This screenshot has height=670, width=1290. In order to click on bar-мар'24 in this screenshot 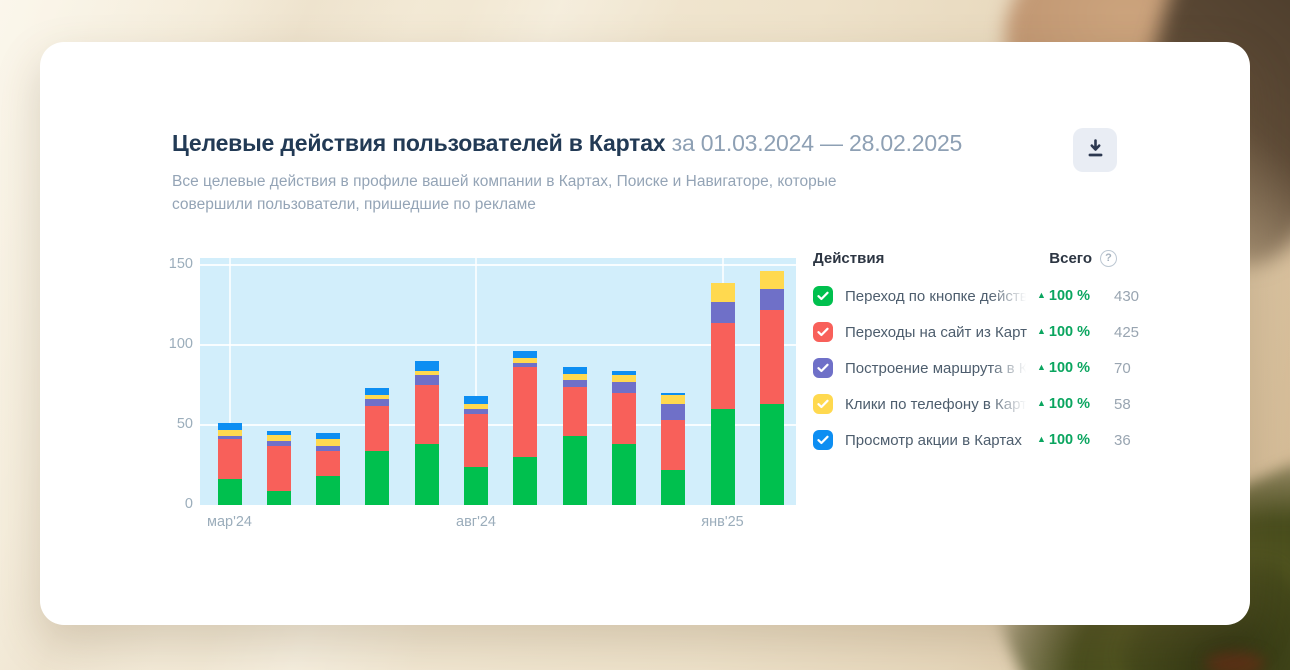, I will do `click(229, 464)`.